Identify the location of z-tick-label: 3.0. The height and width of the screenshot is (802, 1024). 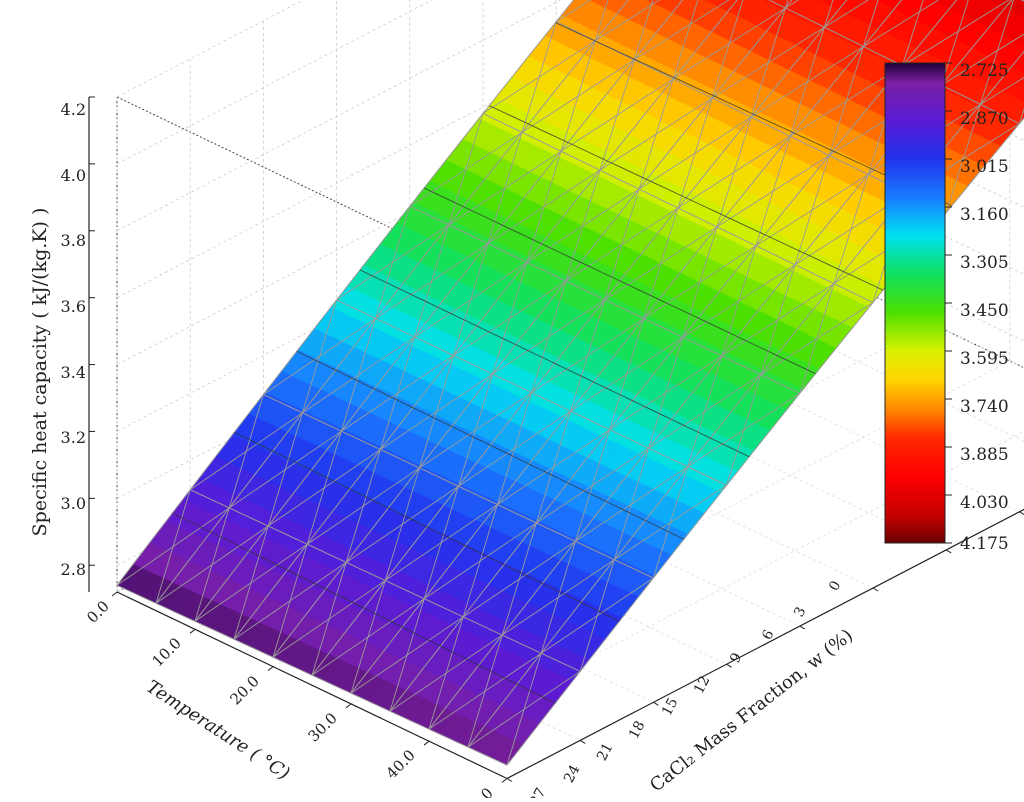
(73, 503).